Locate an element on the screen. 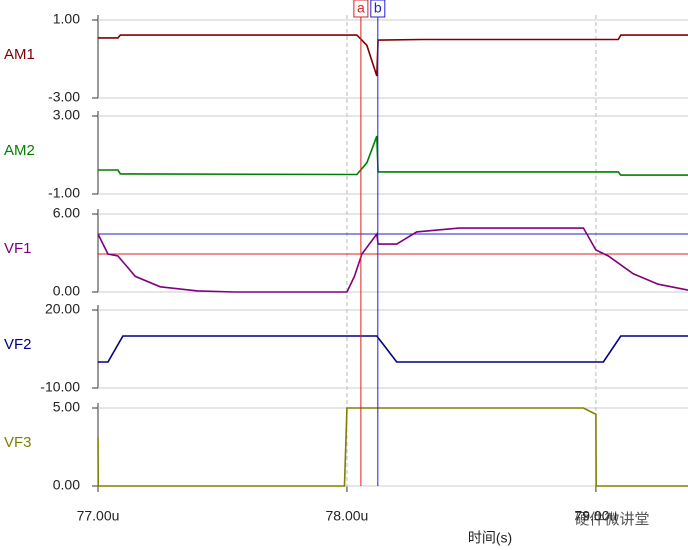 Image resolution: width=688 pixels, height=550 pixels. y-tick-label: 5.00 is located at coordinates (66, 407).